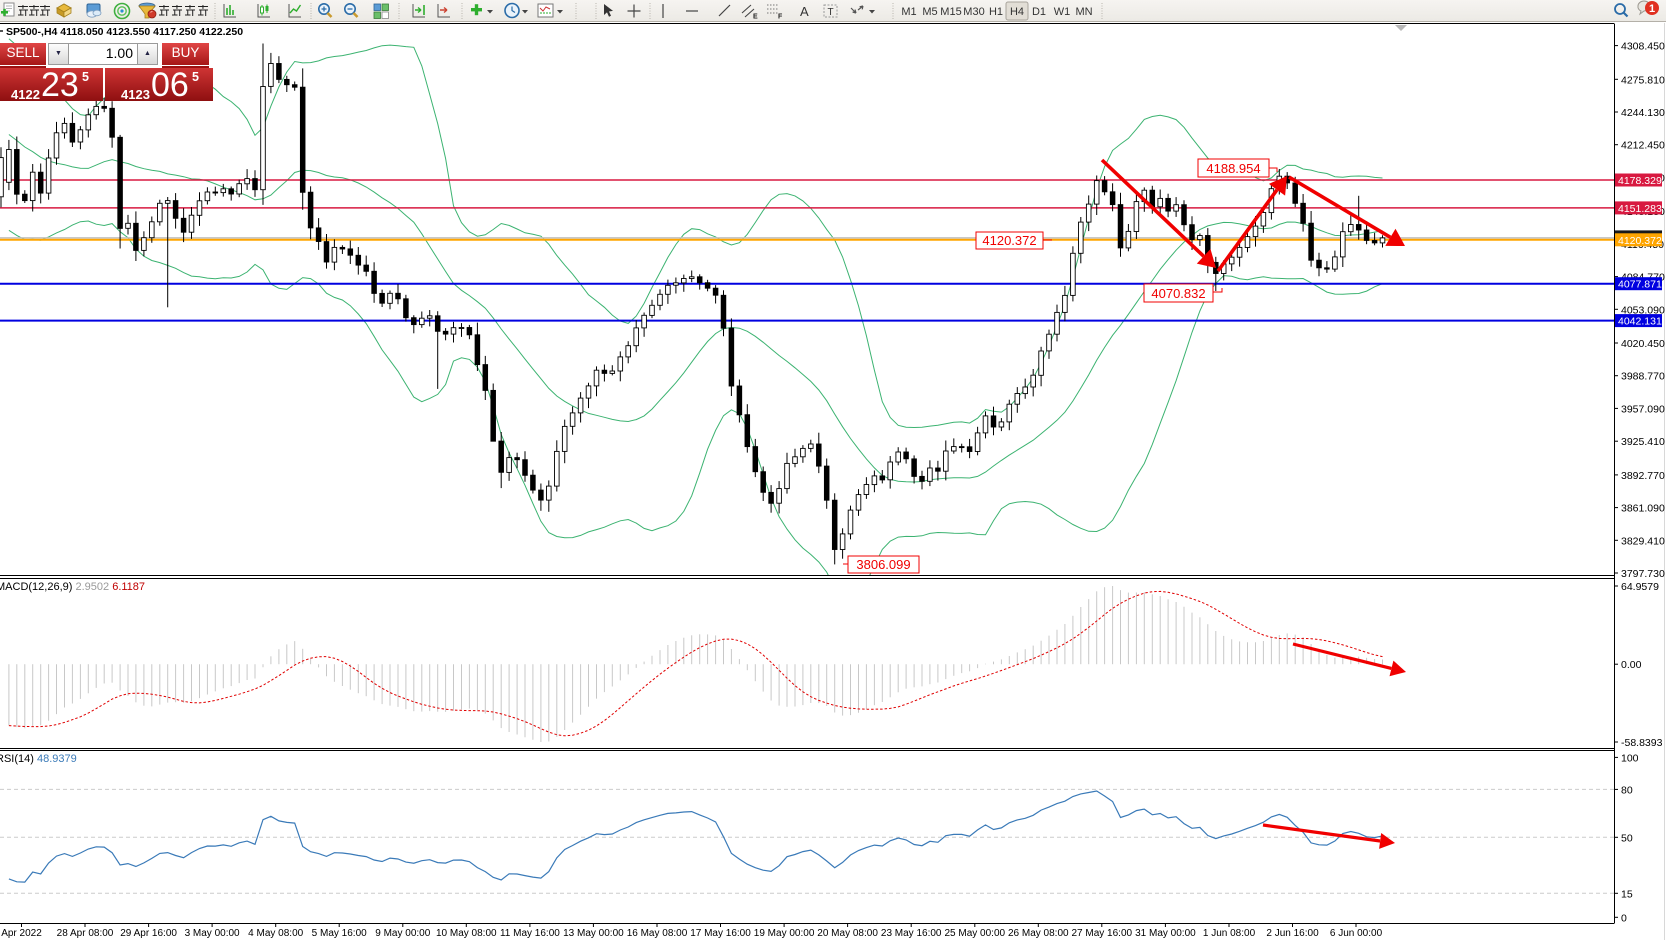  What do you see at coordinates (38, 759) in the screenshot?
I see `svg-text: RSI(14) 48.9379` at bounding box center [38, 759].